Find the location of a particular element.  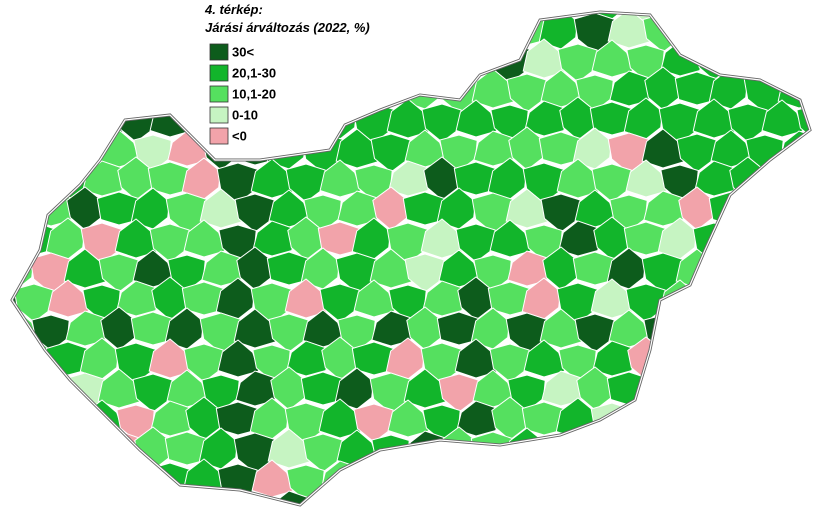

map-title: 4. térkép: is located at coordinates (233, 9).